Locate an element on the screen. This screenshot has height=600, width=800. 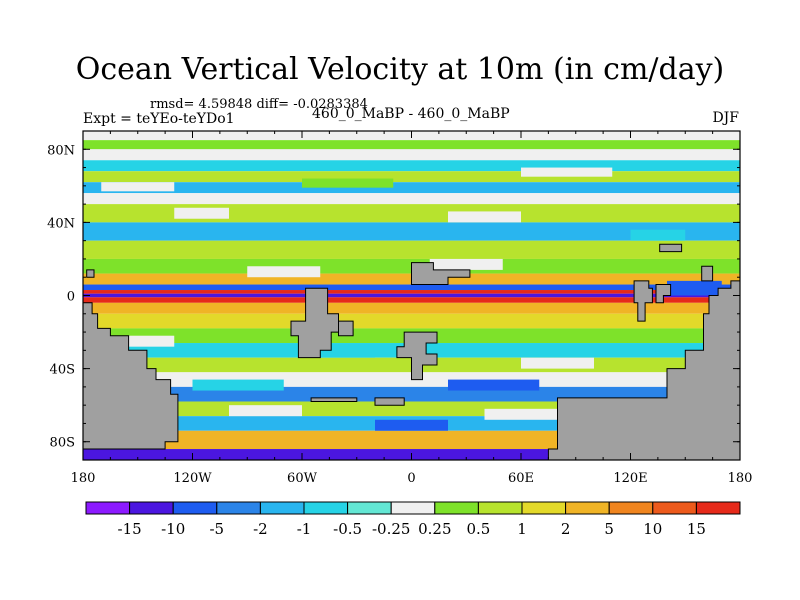
x-tick-label: 0 is located at coordinates (411, 478).